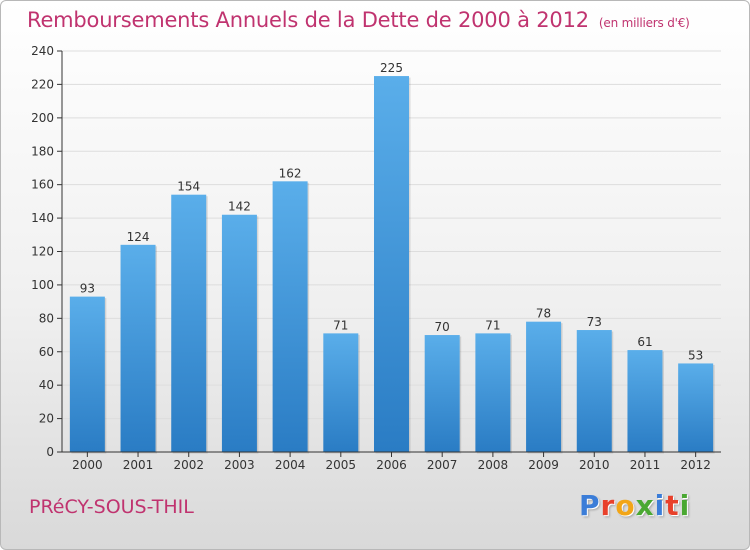 This screenshot has width=750, height=550. I want to click on x-tick-label: 2003, so click(239, 465).